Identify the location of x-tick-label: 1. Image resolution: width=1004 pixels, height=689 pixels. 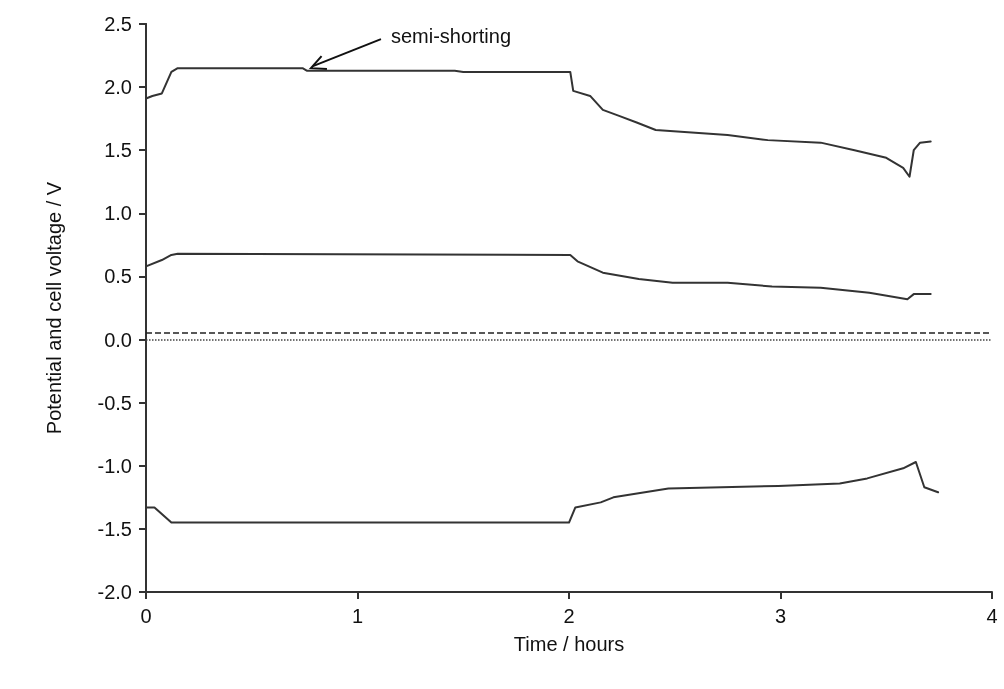
(357, 616).